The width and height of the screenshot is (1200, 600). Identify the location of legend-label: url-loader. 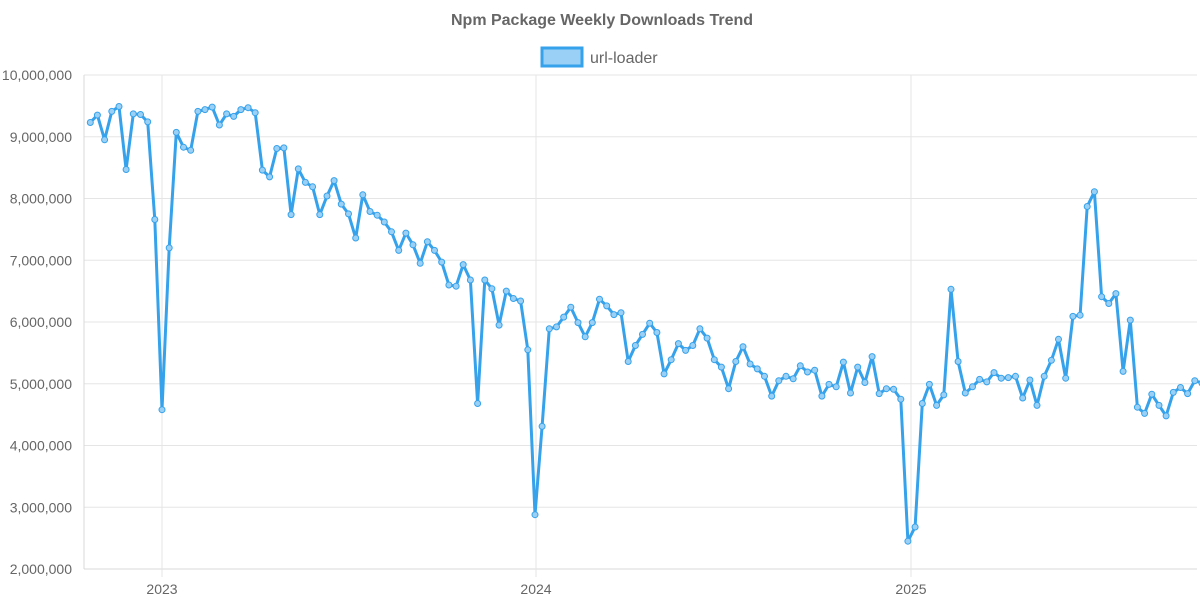
(624, 58).